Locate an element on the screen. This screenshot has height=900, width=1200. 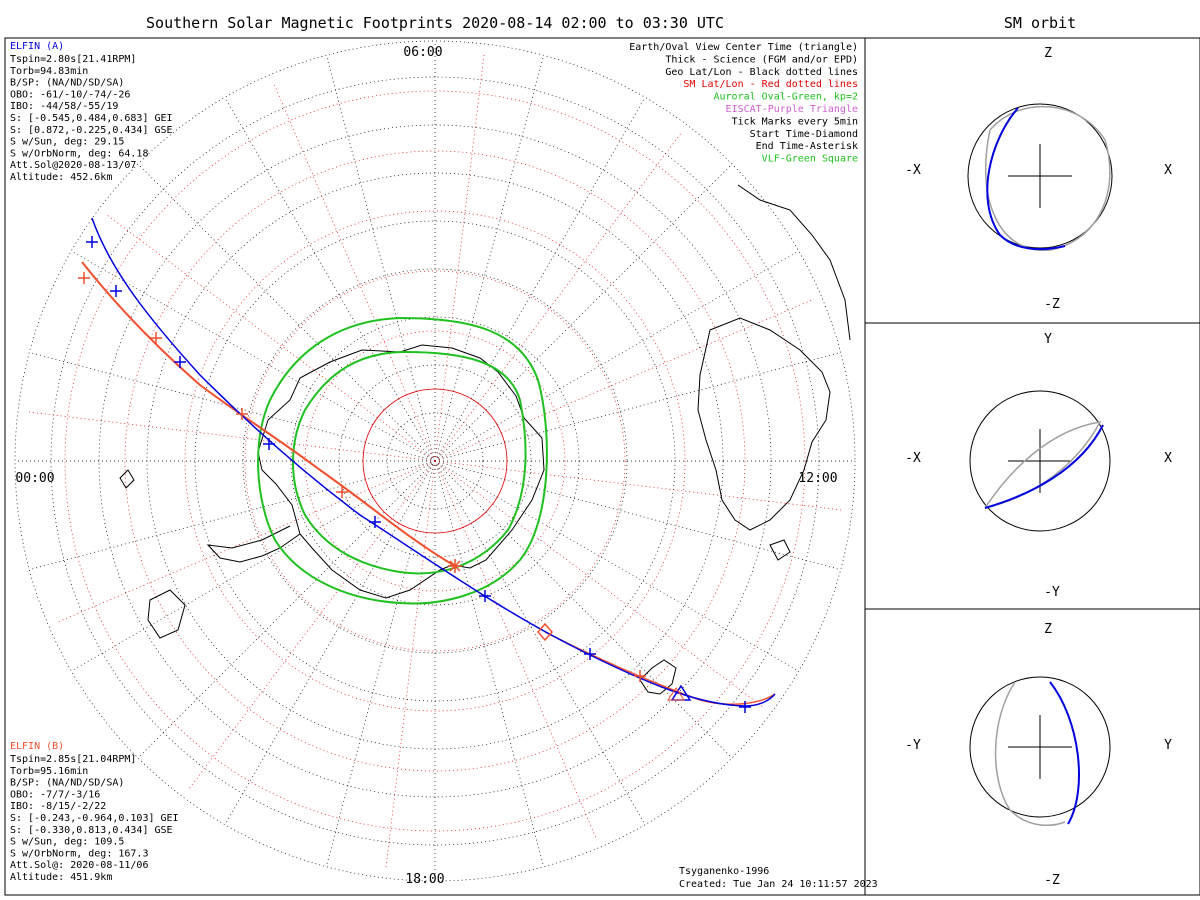
mlt-label-bottom: 18:00 is located at coordinates (424, 879).